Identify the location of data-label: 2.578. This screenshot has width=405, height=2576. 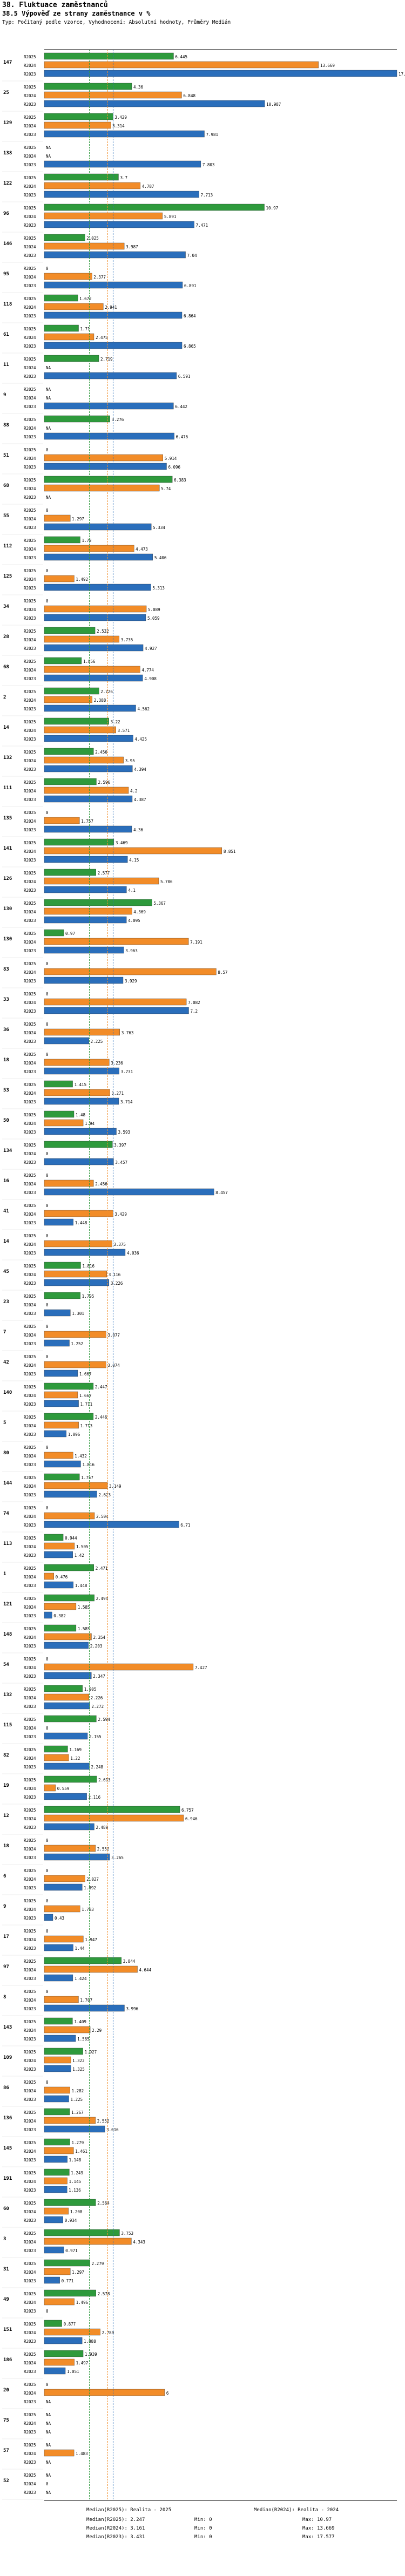
(104, 2294).